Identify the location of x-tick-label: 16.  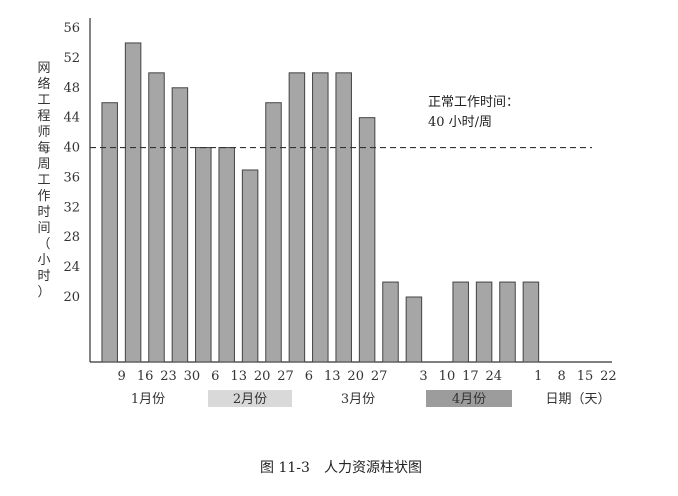
(145, 376).